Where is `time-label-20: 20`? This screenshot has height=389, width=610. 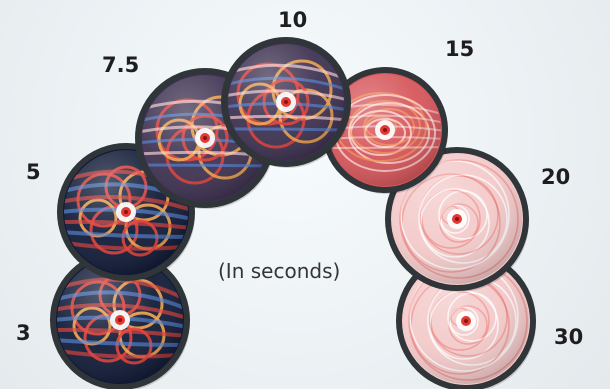 time-label-20: 20 is located at coordinates (556, 177).